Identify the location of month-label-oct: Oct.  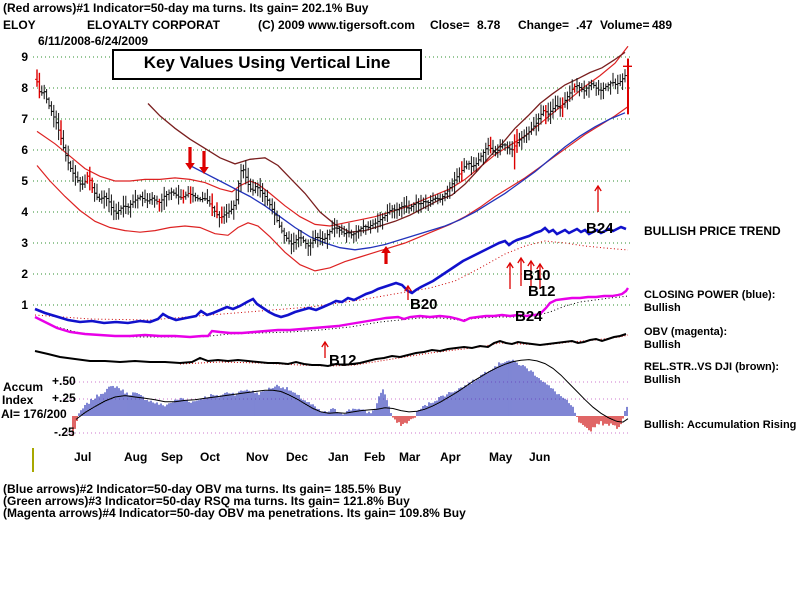
(210, 457).